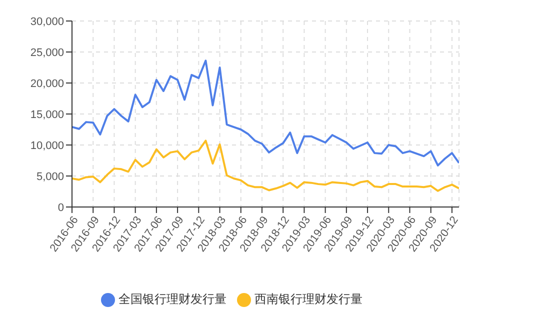 This screenshot has width=537, height=324. What do you see at coordinates (172, 299) in the screenshot?
I see `legend-label: 全国银行理财发行量` at bounding box center [172, 299].